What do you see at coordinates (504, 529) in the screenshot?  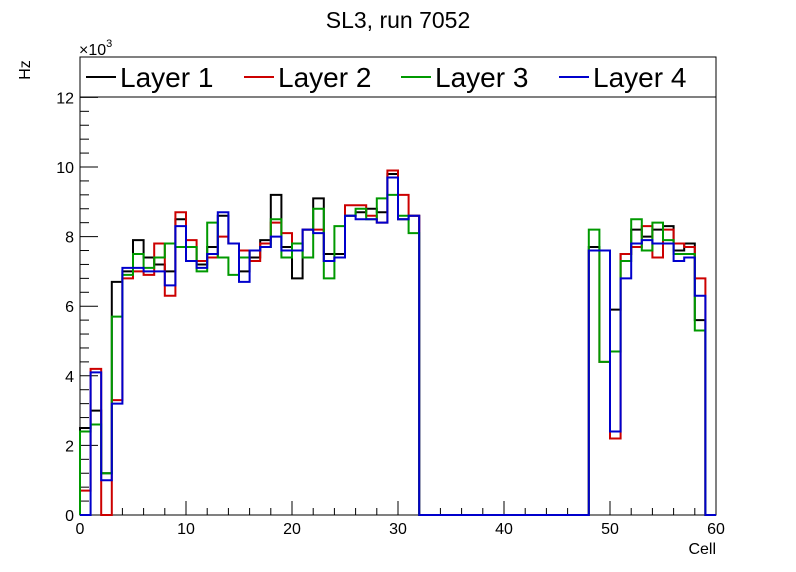 I see `x-tick-label: 40` at bounding box center [504, 529].